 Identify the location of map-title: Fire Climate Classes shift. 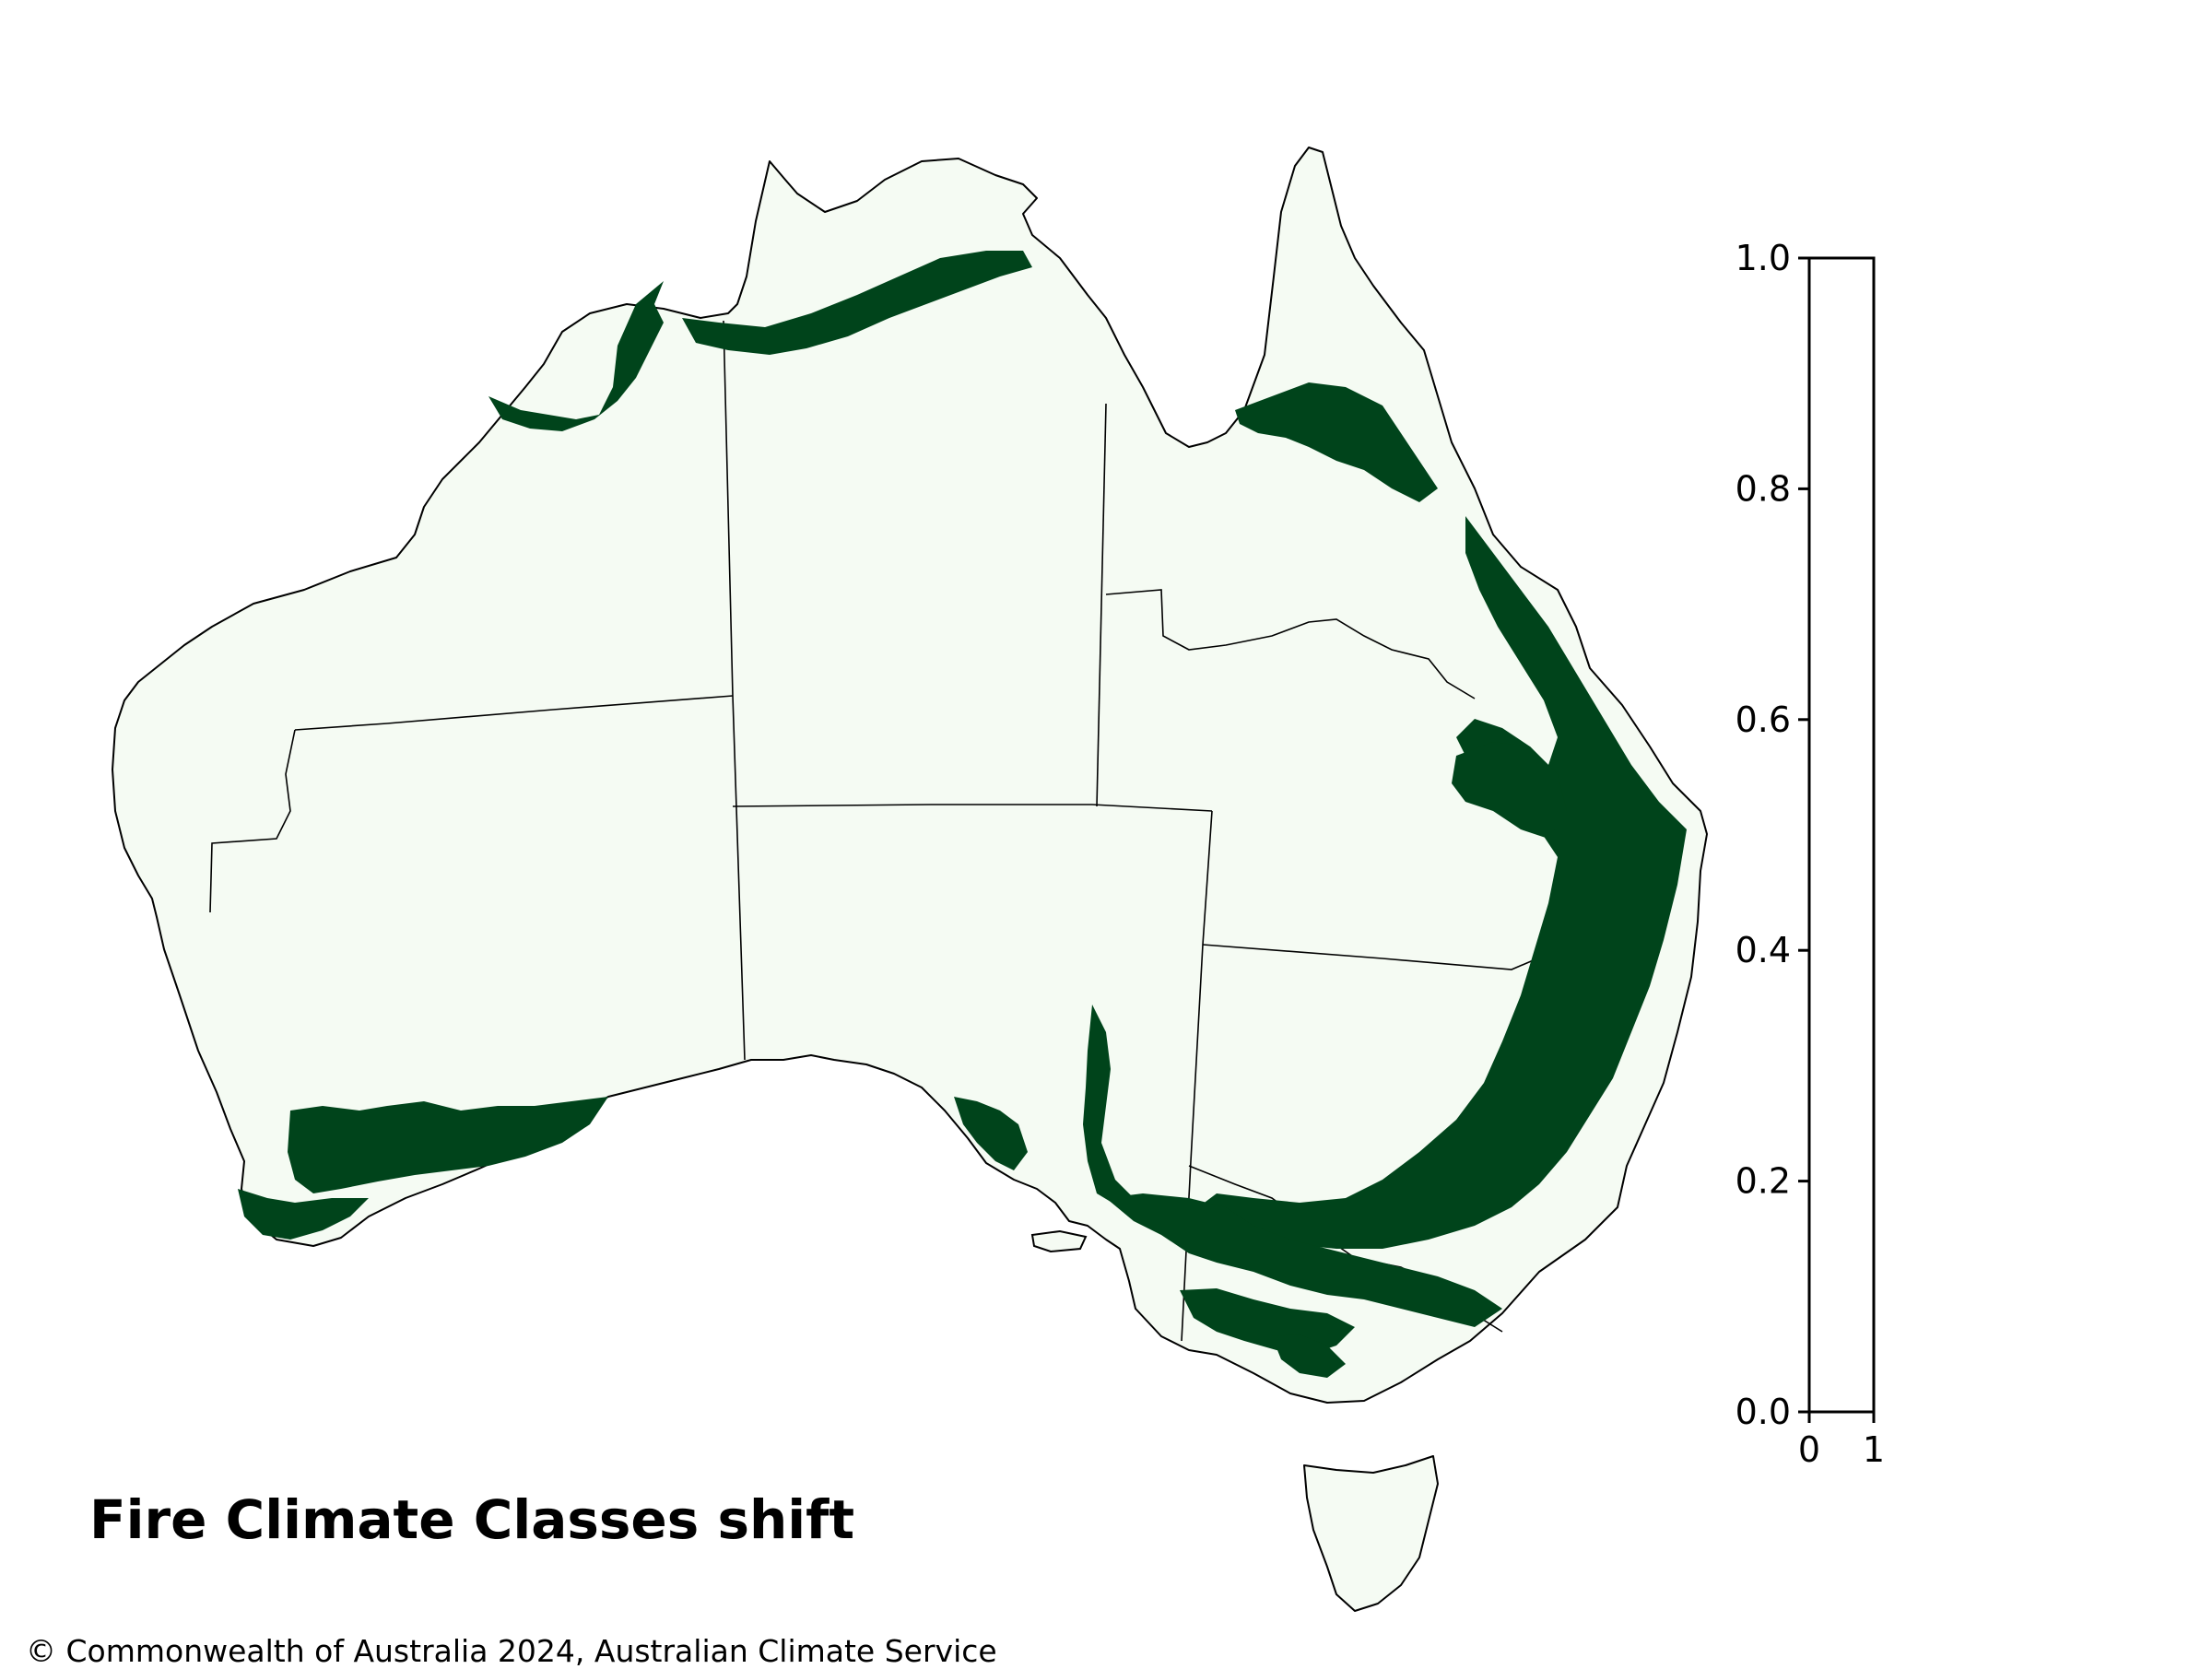
(472, 1519).